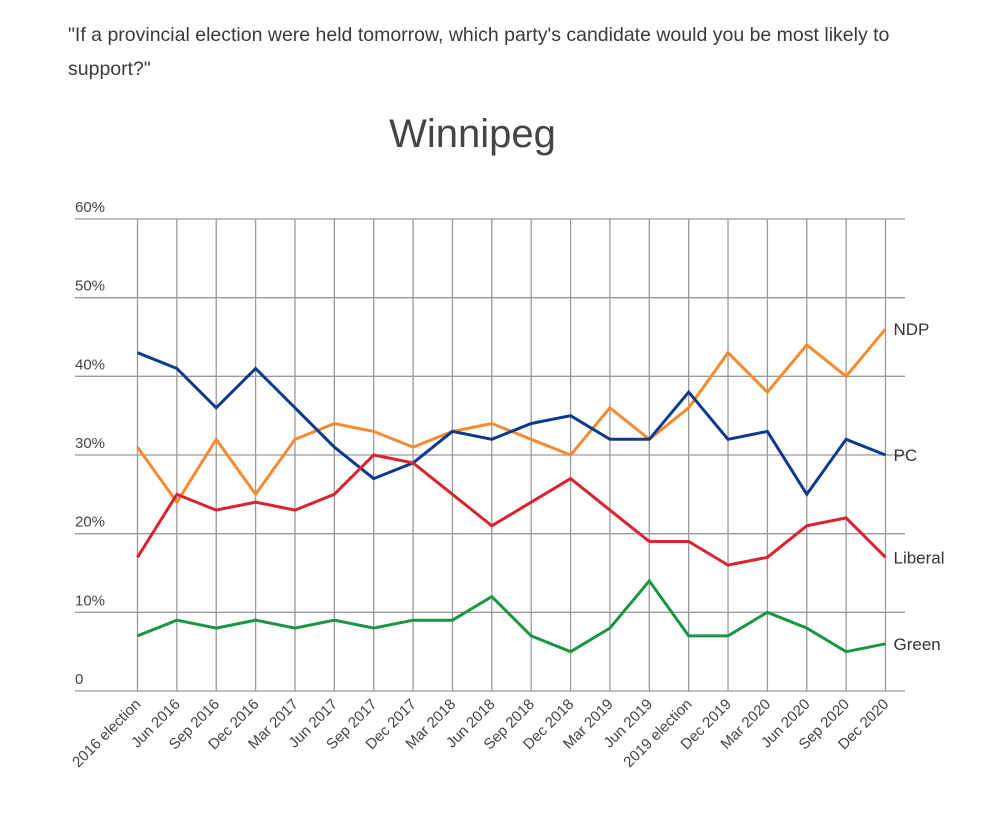  I want to click on series-label-ndp: NDP, so click(912, 329).